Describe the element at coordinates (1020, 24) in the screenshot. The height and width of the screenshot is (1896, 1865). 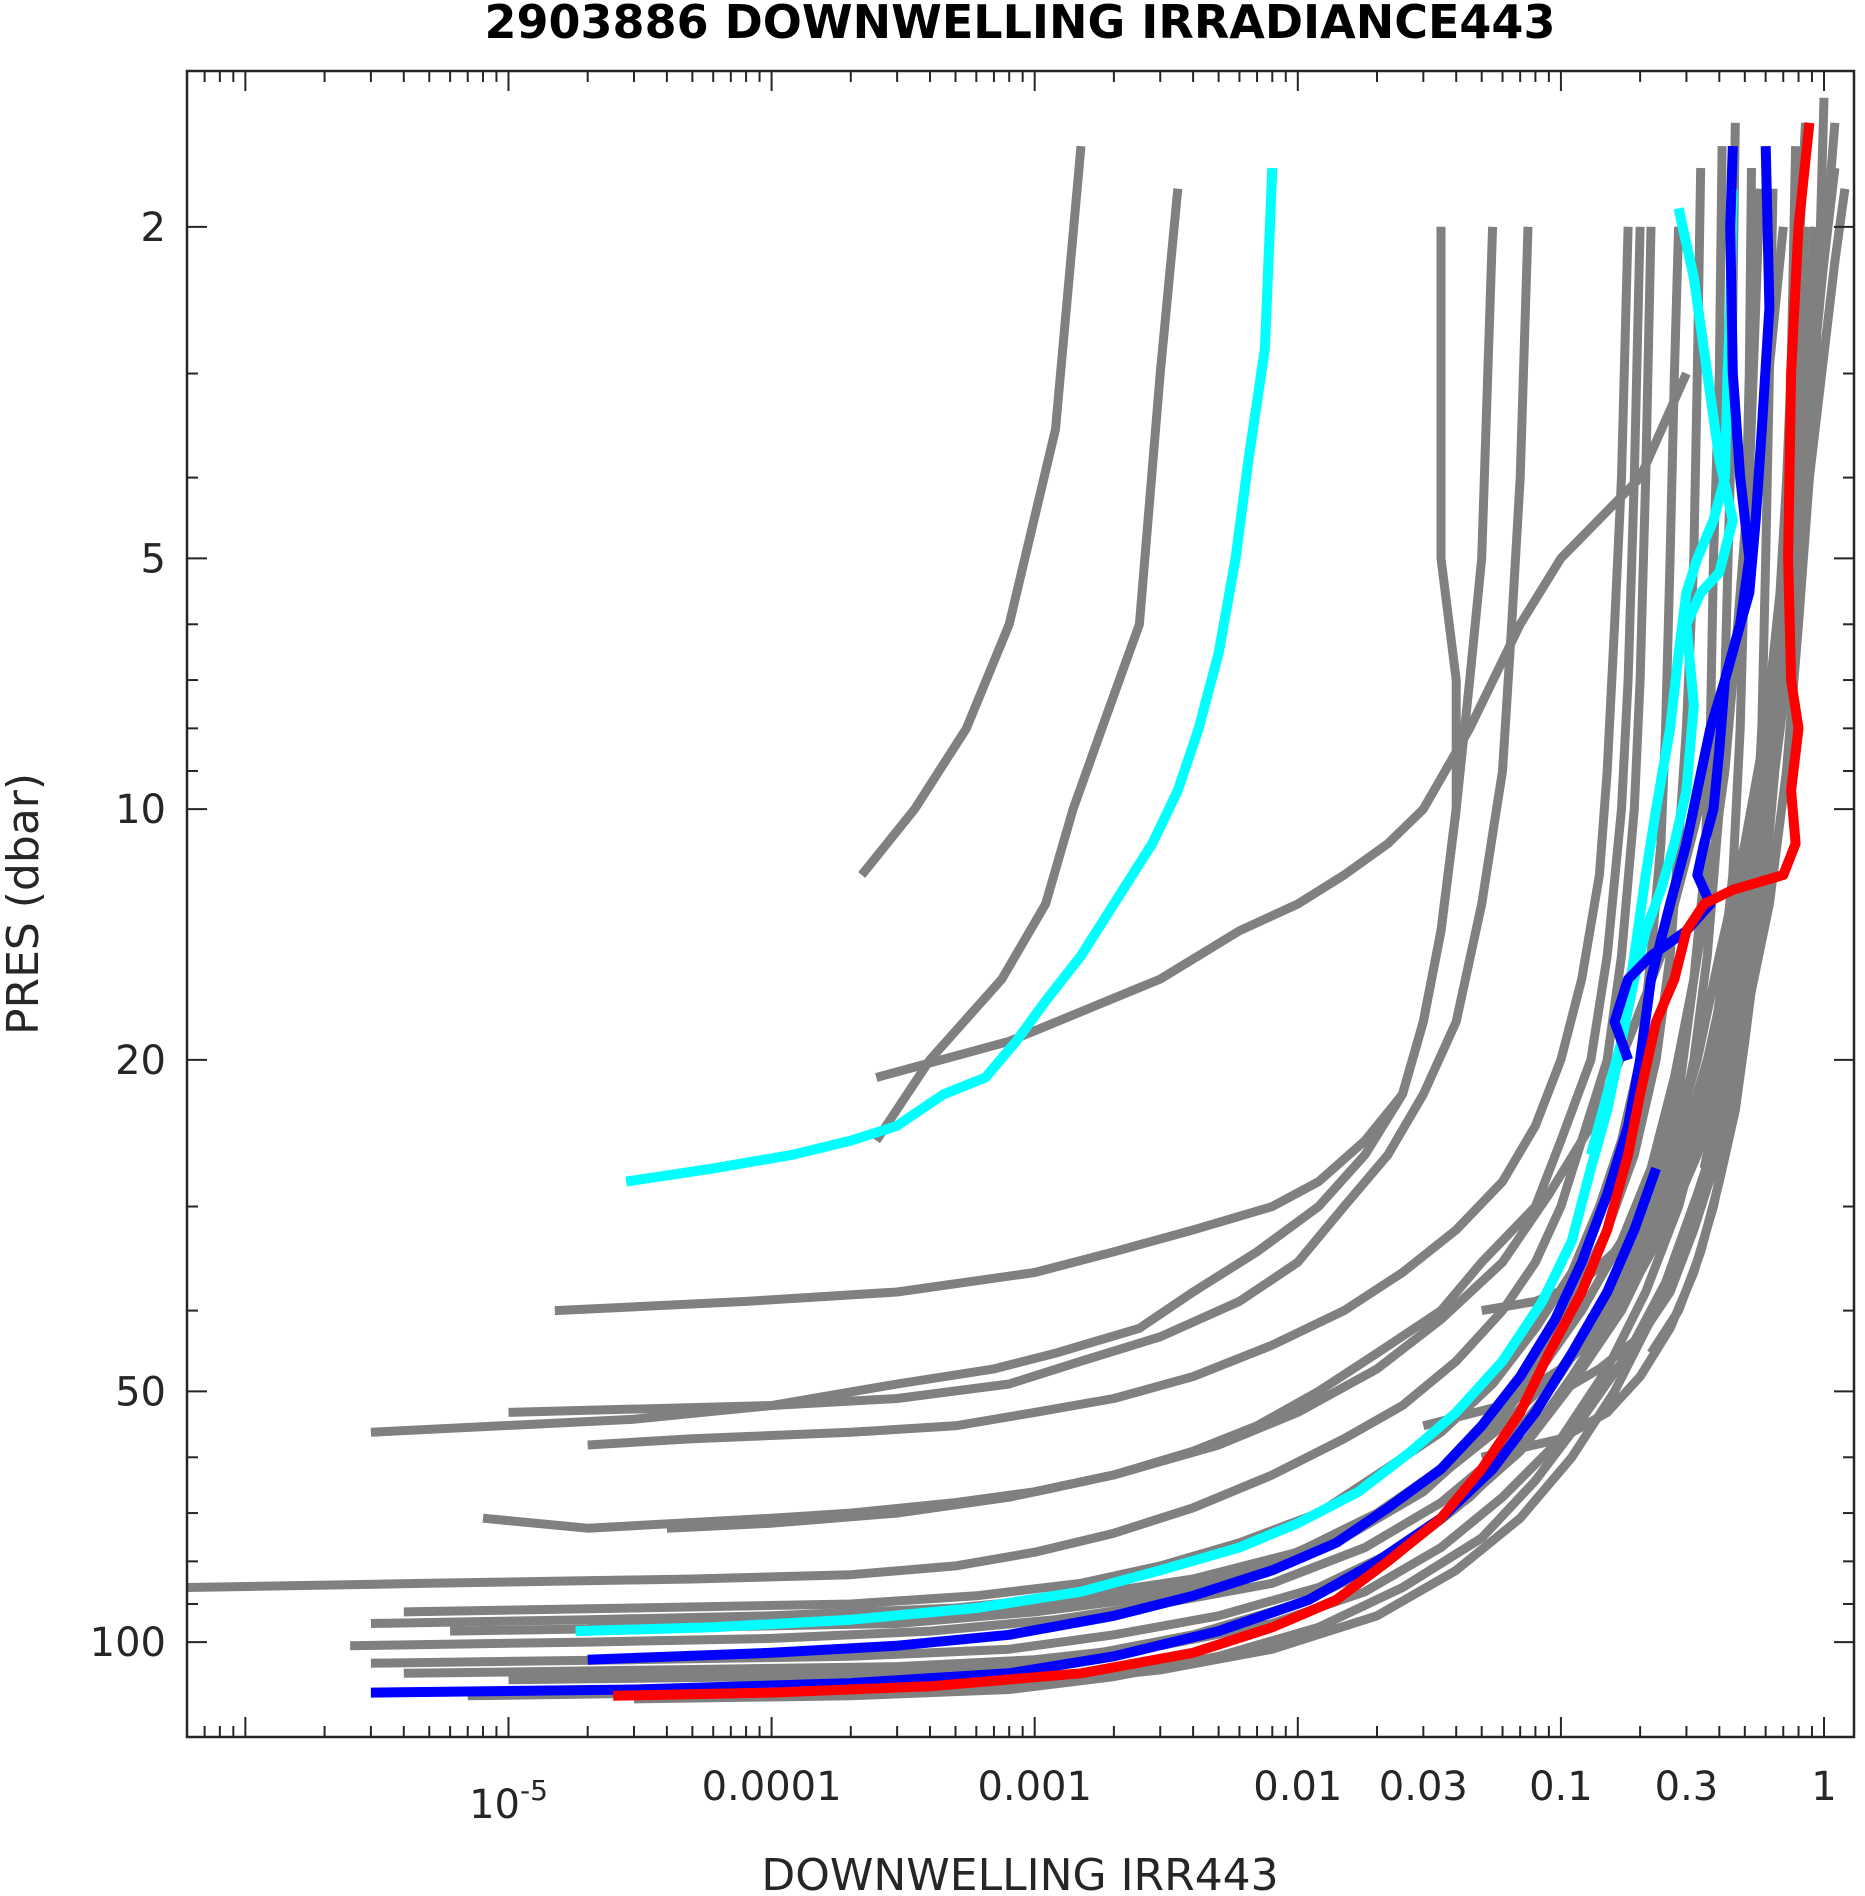
I see `chart-title: 2903886 DOWNWELLING IRRADIANCE443` at that location.